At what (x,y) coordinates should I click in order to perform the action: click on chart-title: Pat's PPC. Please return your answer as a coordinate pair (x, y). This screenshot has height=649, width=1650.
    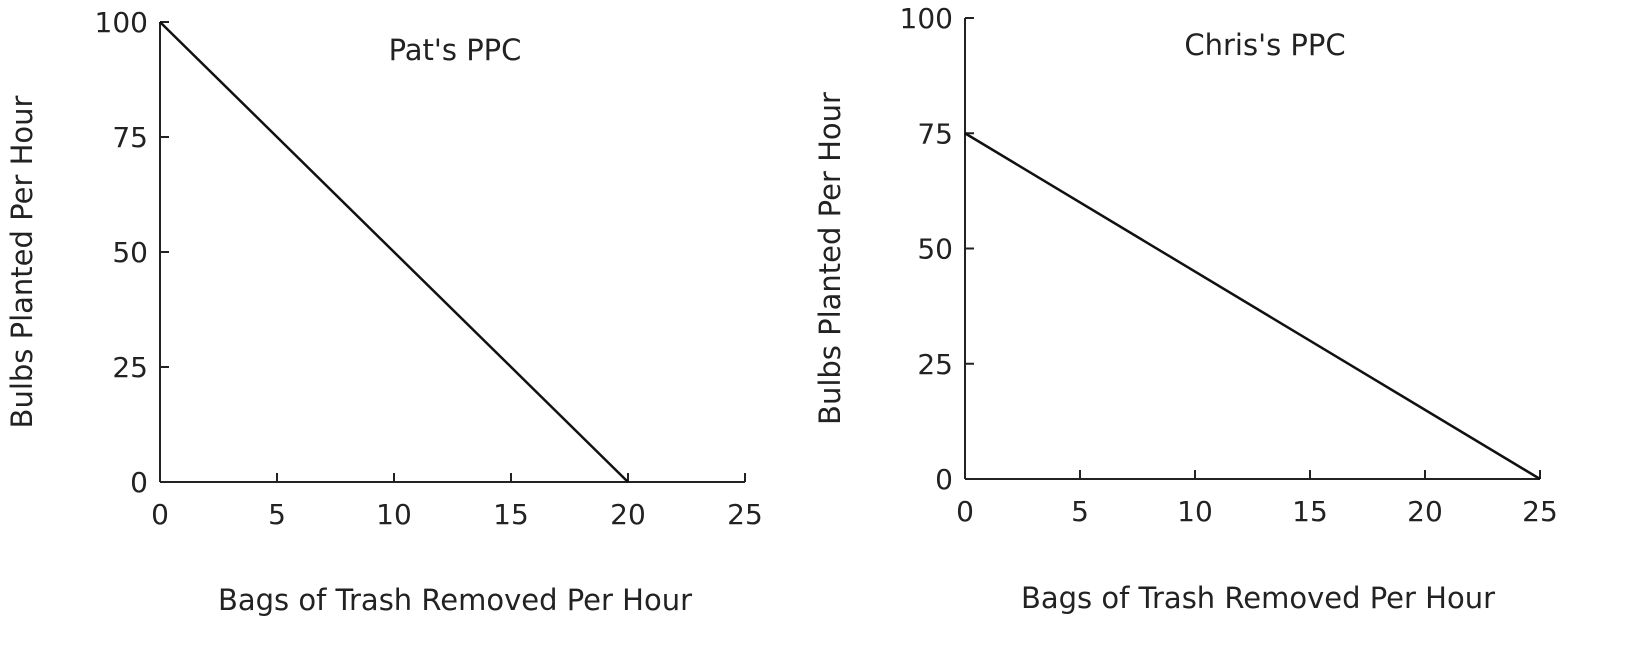
    Looking at the image, I should click on (455, 50).